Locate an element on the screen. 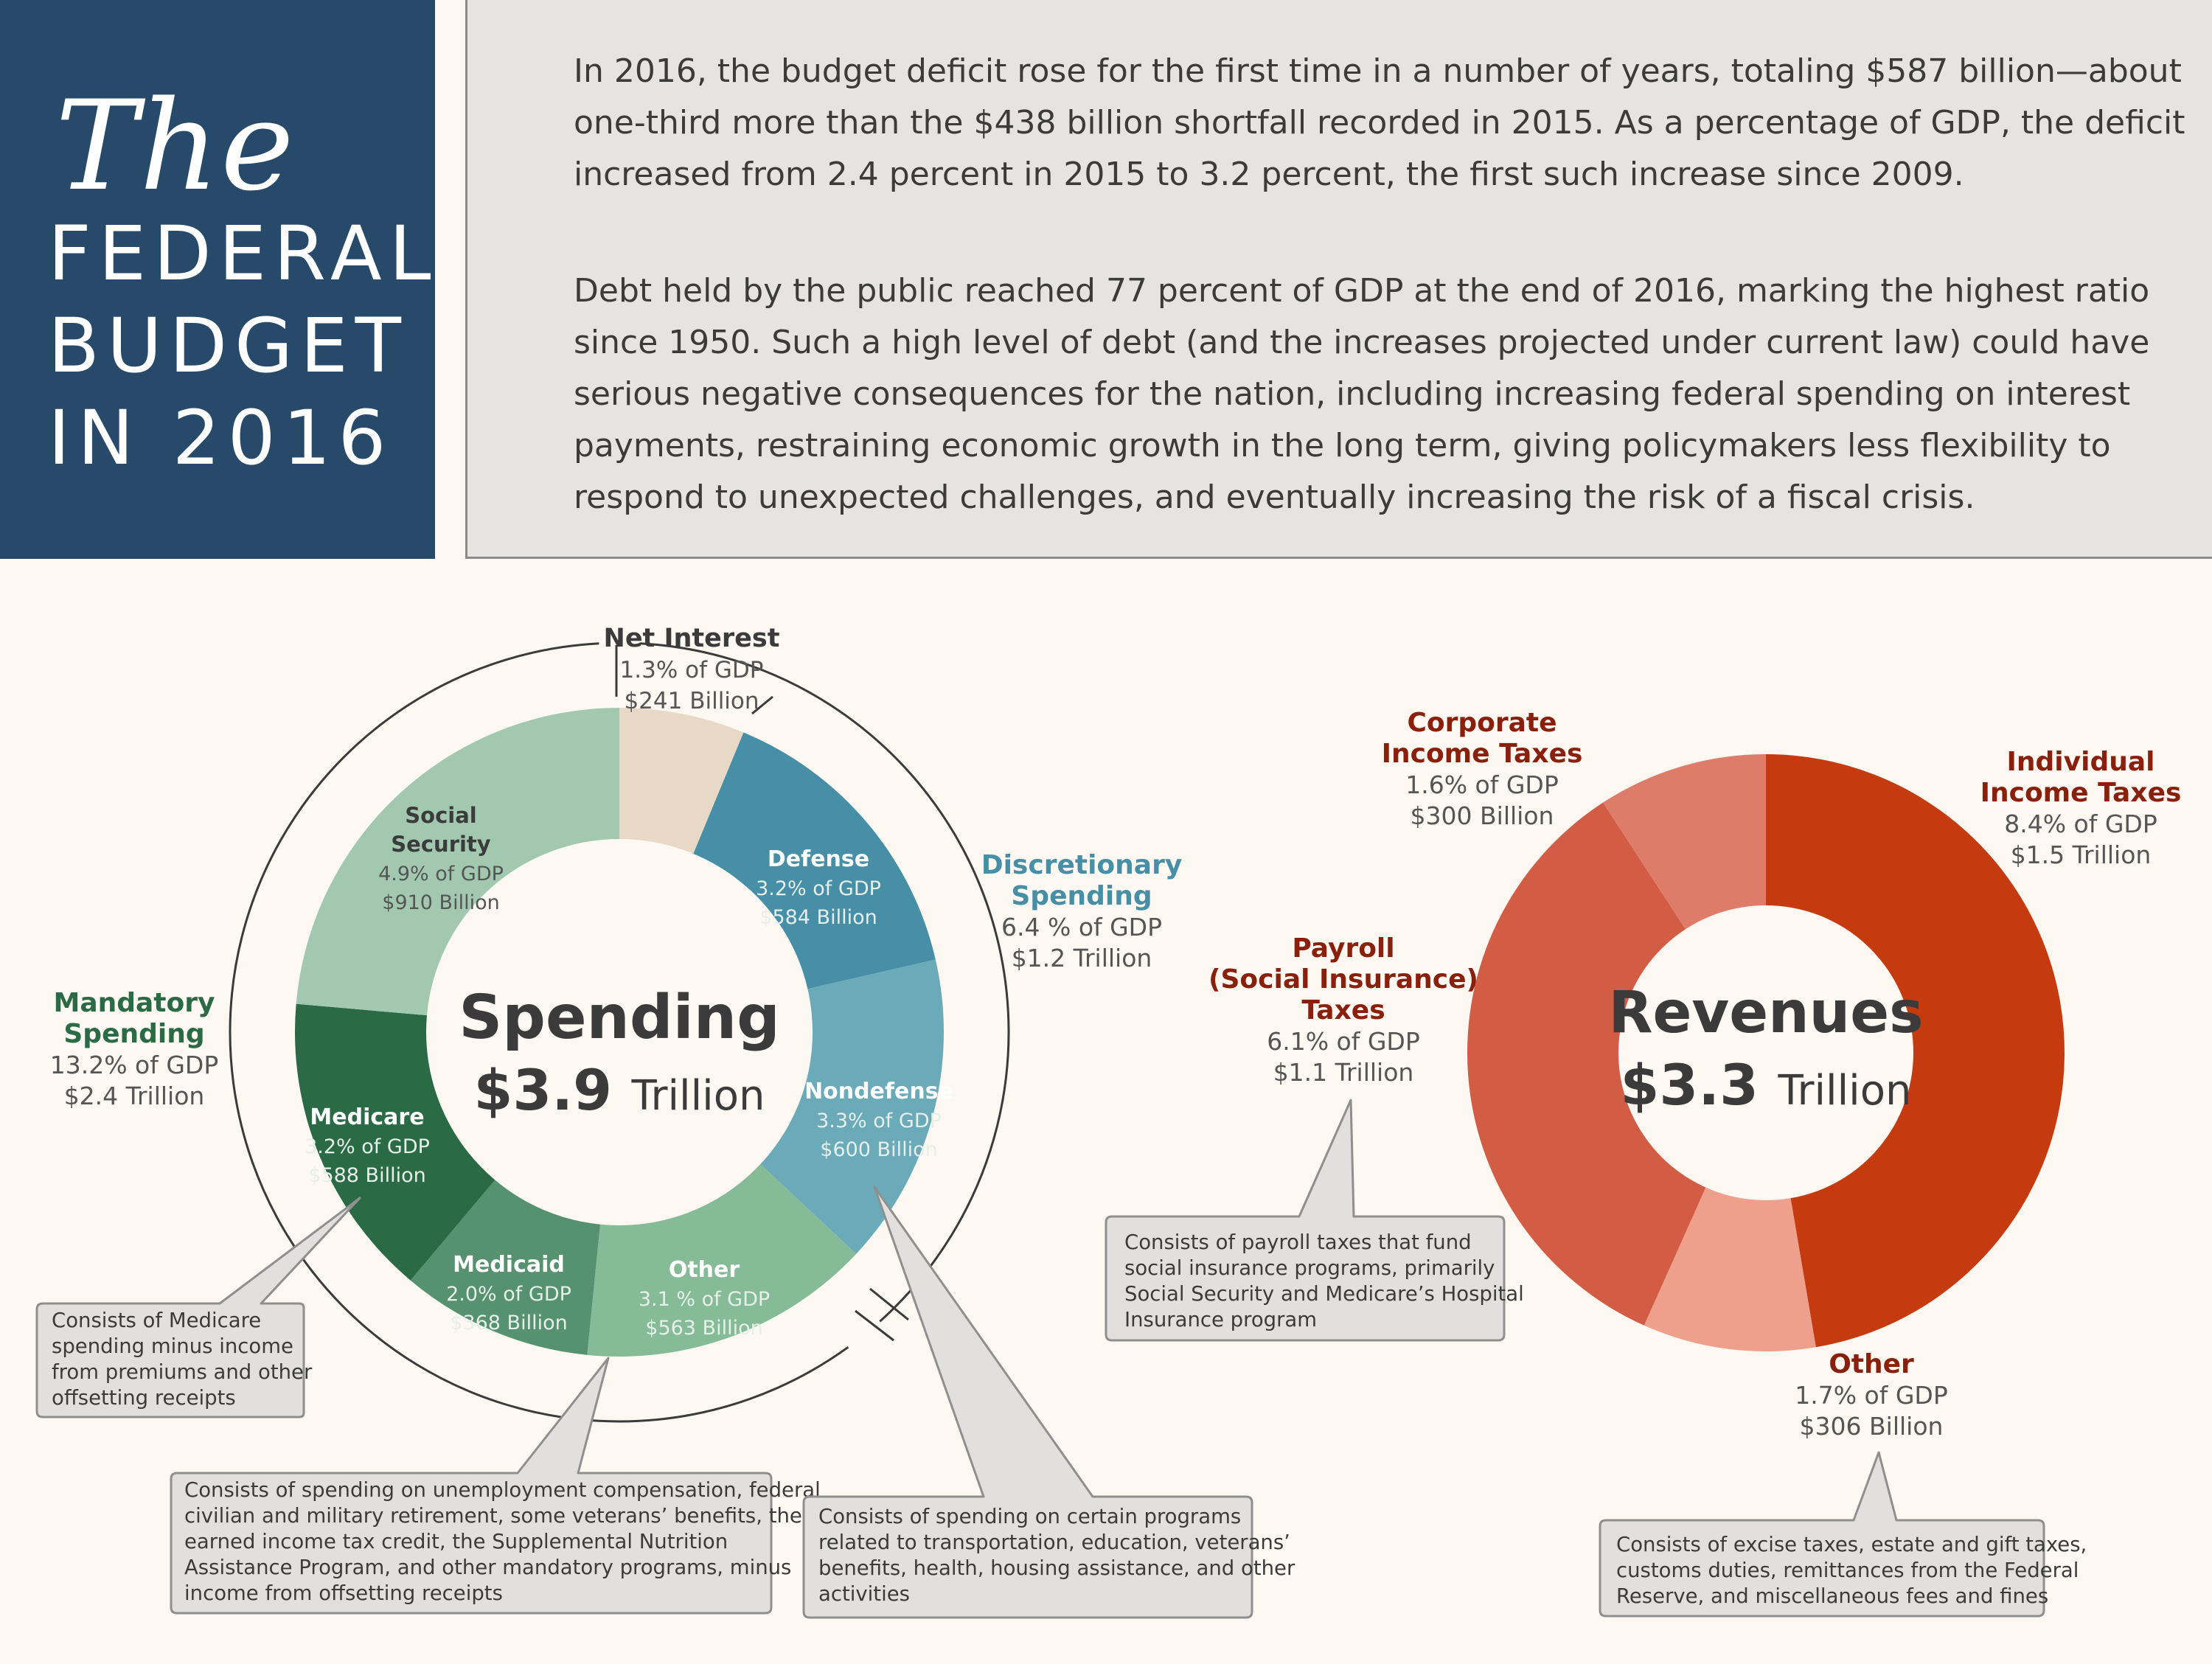  medicare-label-amount: $588 Billion is located at coordinates (366, 1175).